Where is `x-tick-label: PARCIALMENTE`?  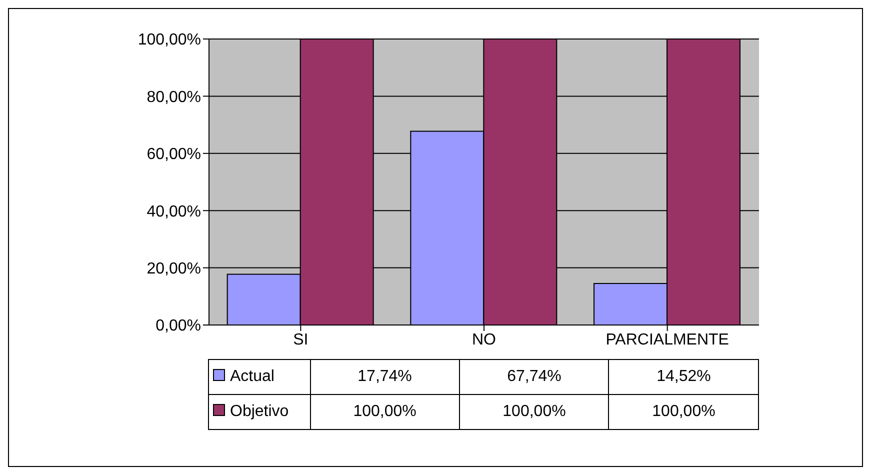 x-tick-label: PARCIALMENTE is located at coordinates (667, 339).